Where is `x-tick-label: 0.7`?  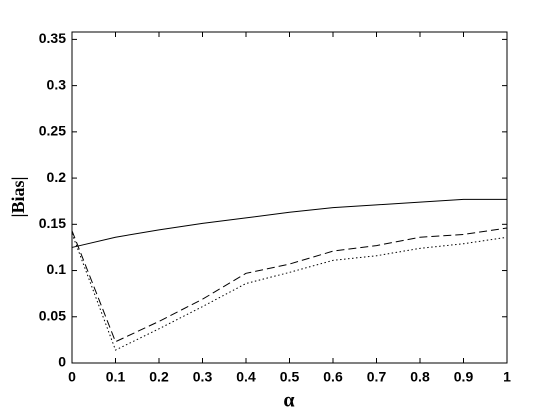 x-tick-label: 0.7 is located at coordinates (377, 377).